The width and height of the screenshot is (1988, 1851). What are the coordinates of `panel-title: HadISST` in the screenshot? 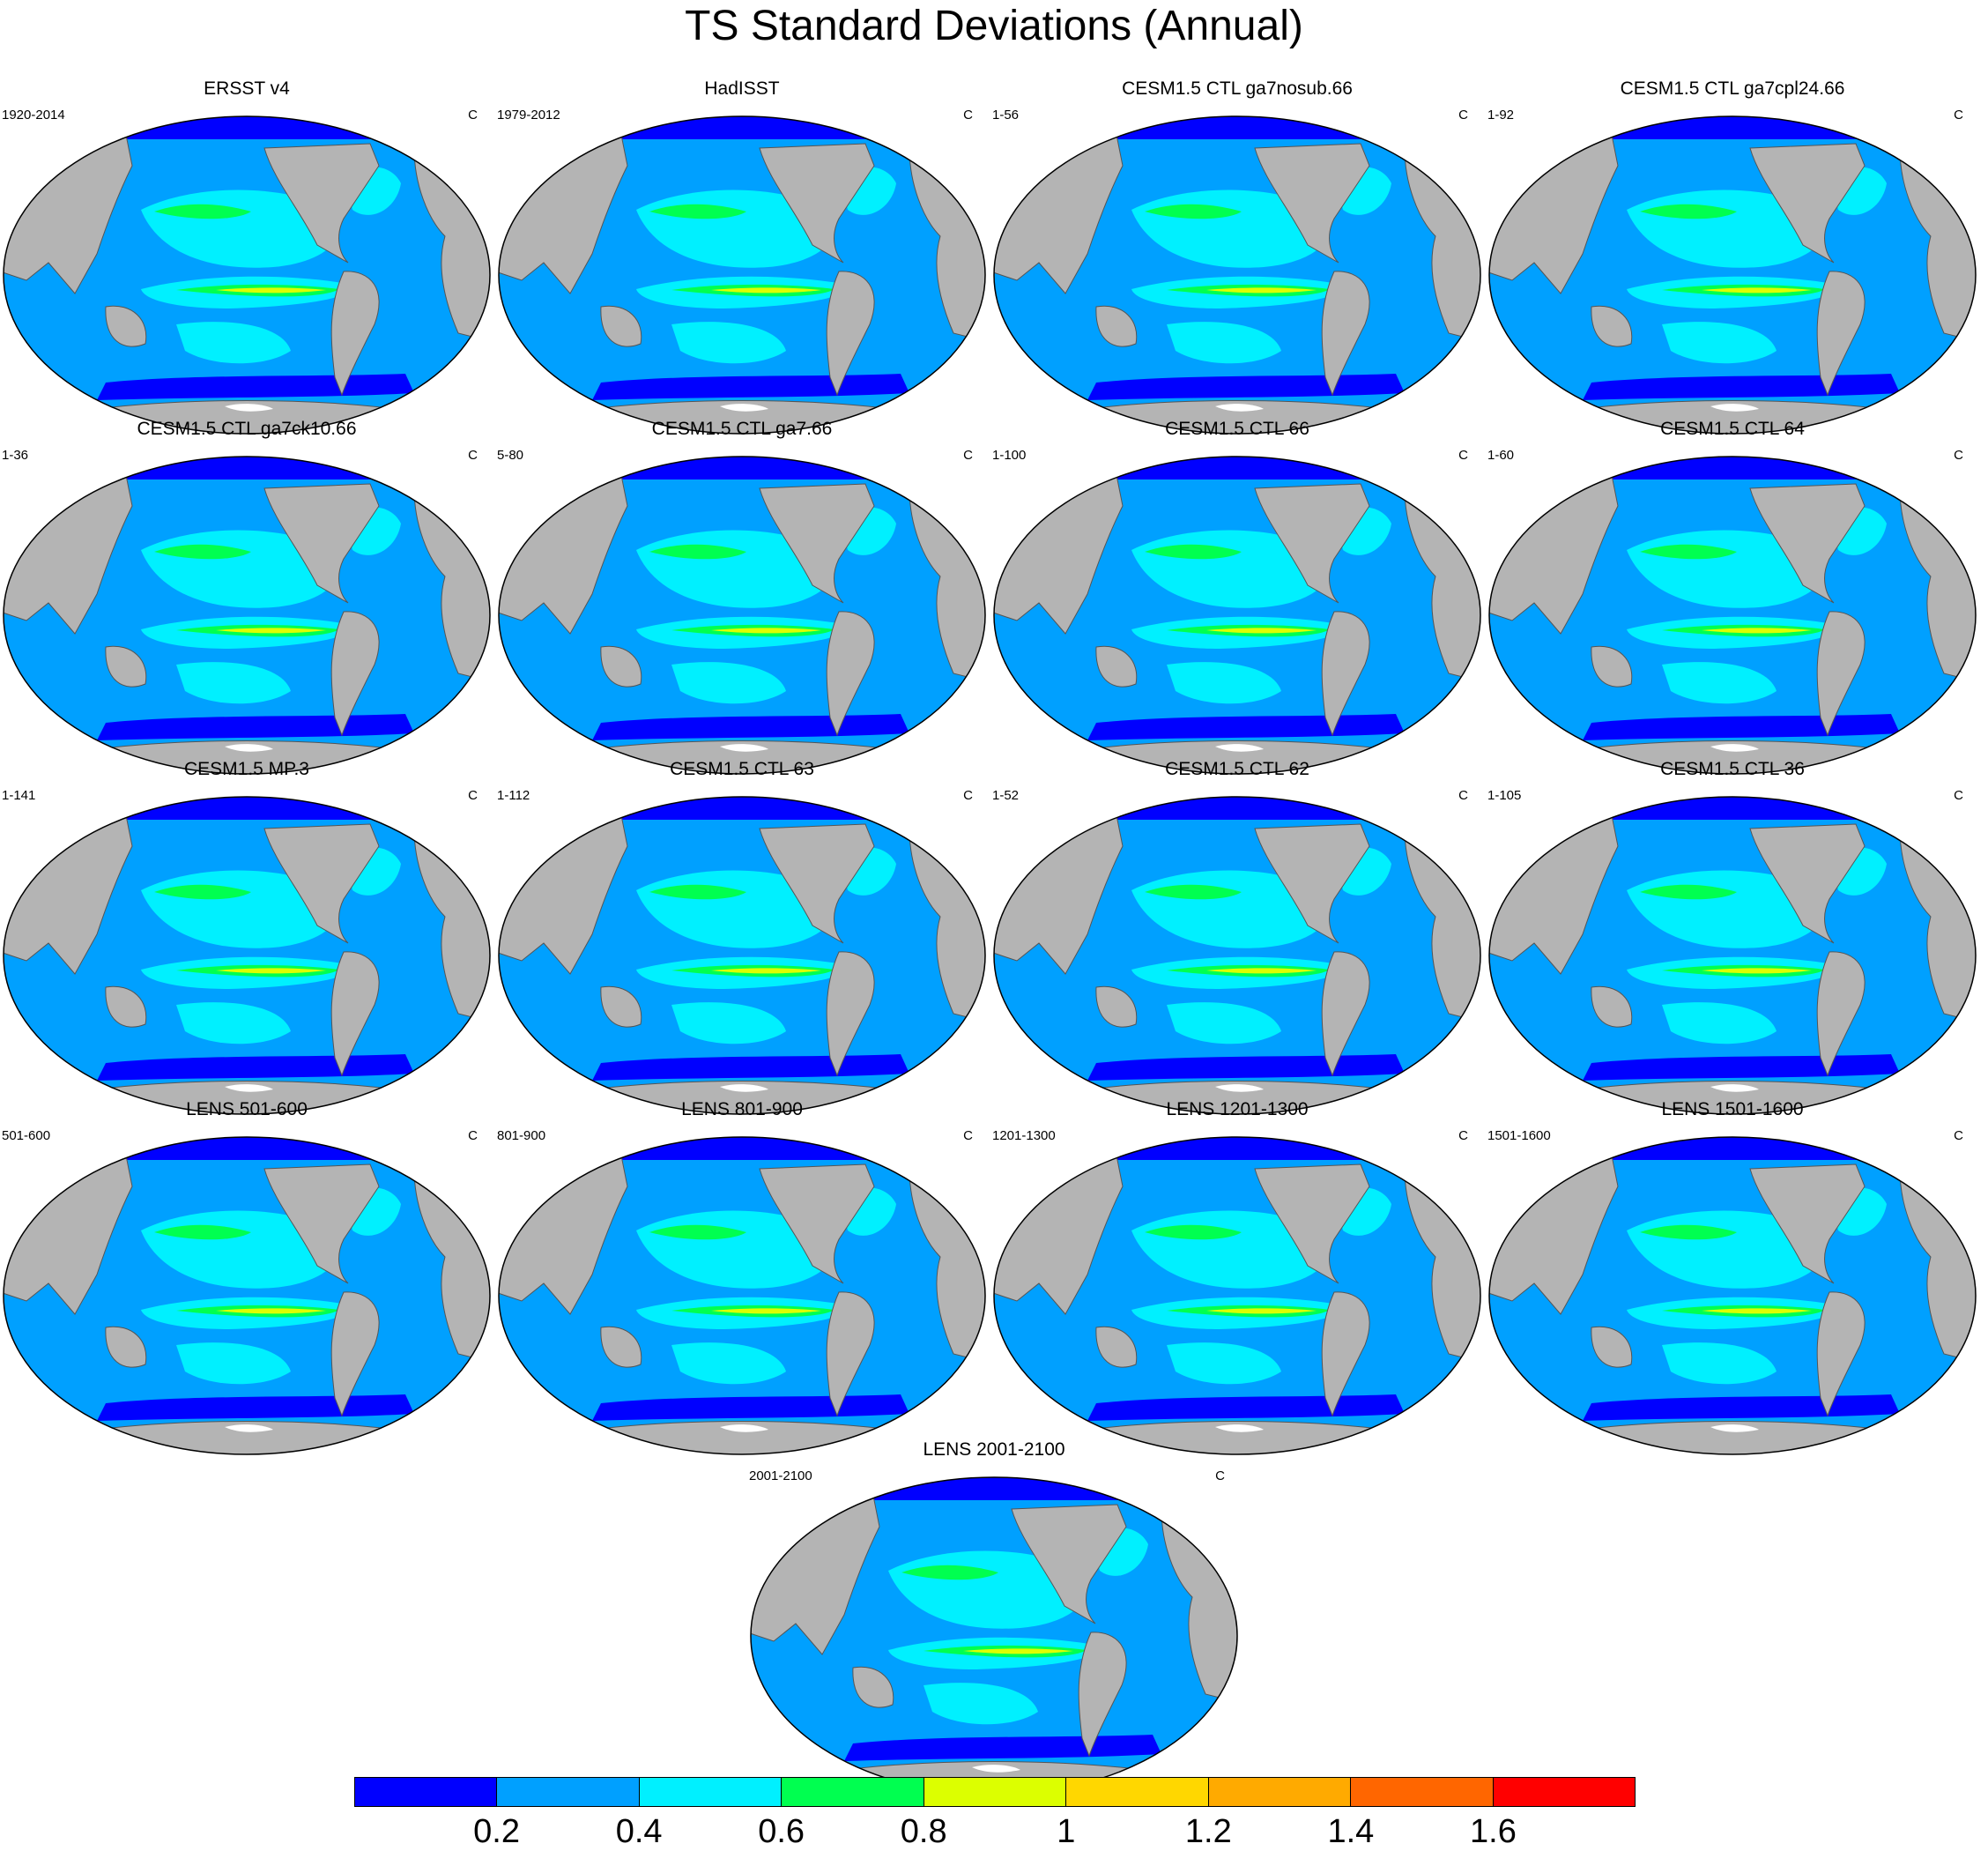 It's located at (742, 88).